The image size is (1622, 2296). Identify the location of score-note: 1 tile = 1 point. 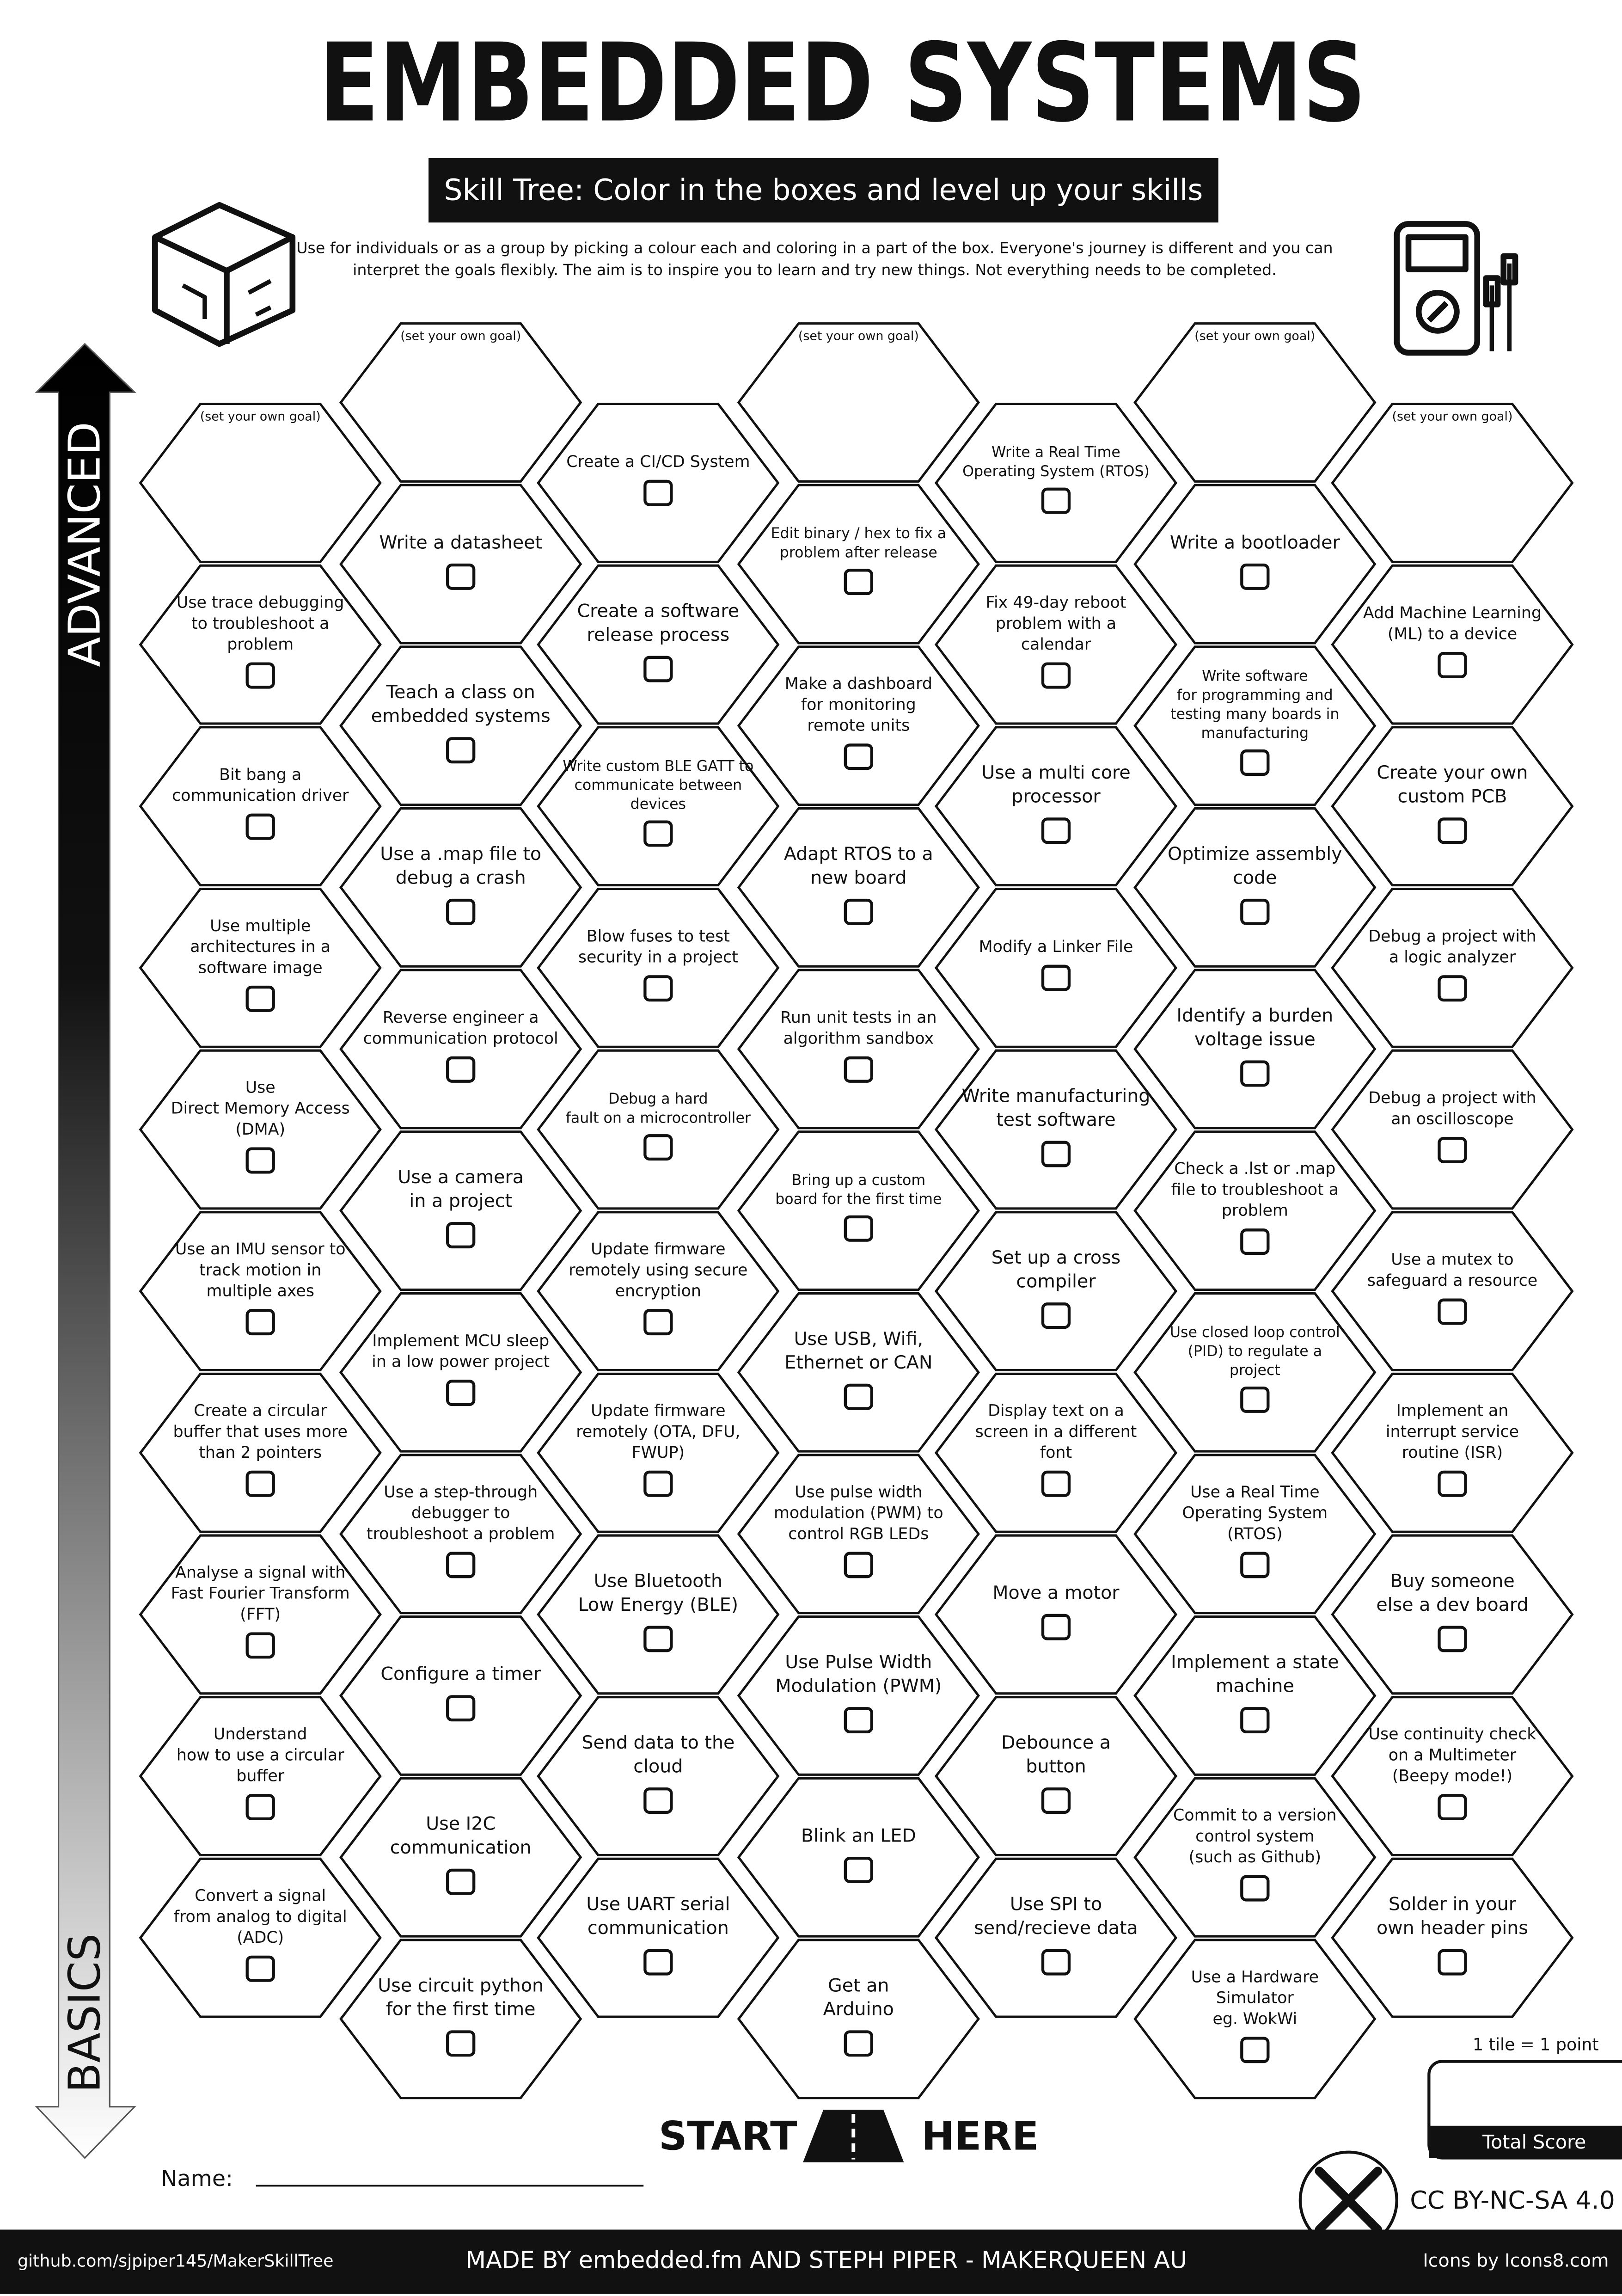
(1536, 2044).